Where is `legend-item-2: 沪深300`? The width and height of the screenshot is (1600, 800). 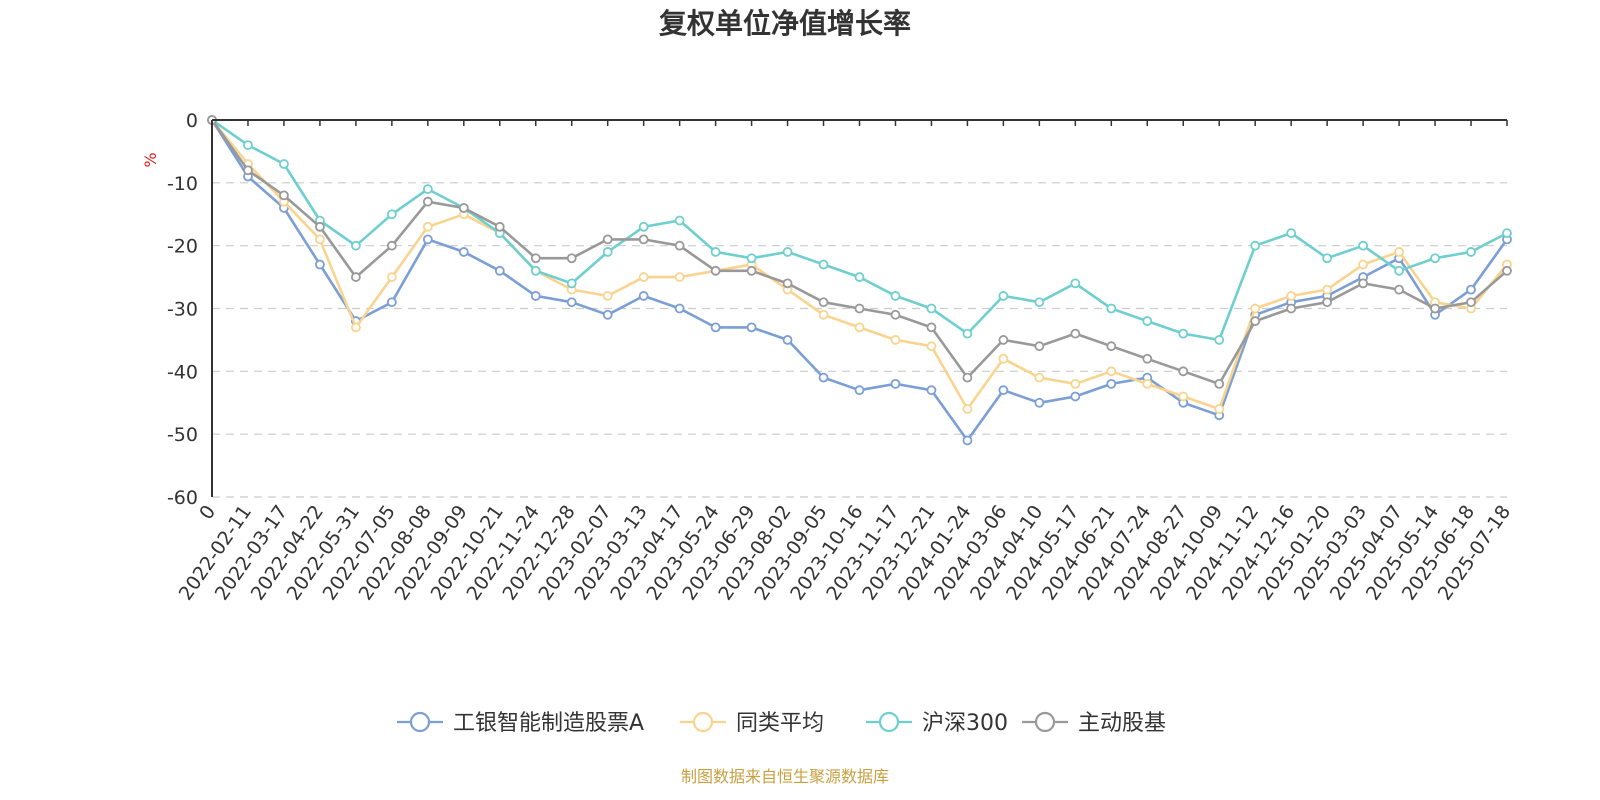 legend-item-2: 沪深300 is located at coordinates (937, 723).